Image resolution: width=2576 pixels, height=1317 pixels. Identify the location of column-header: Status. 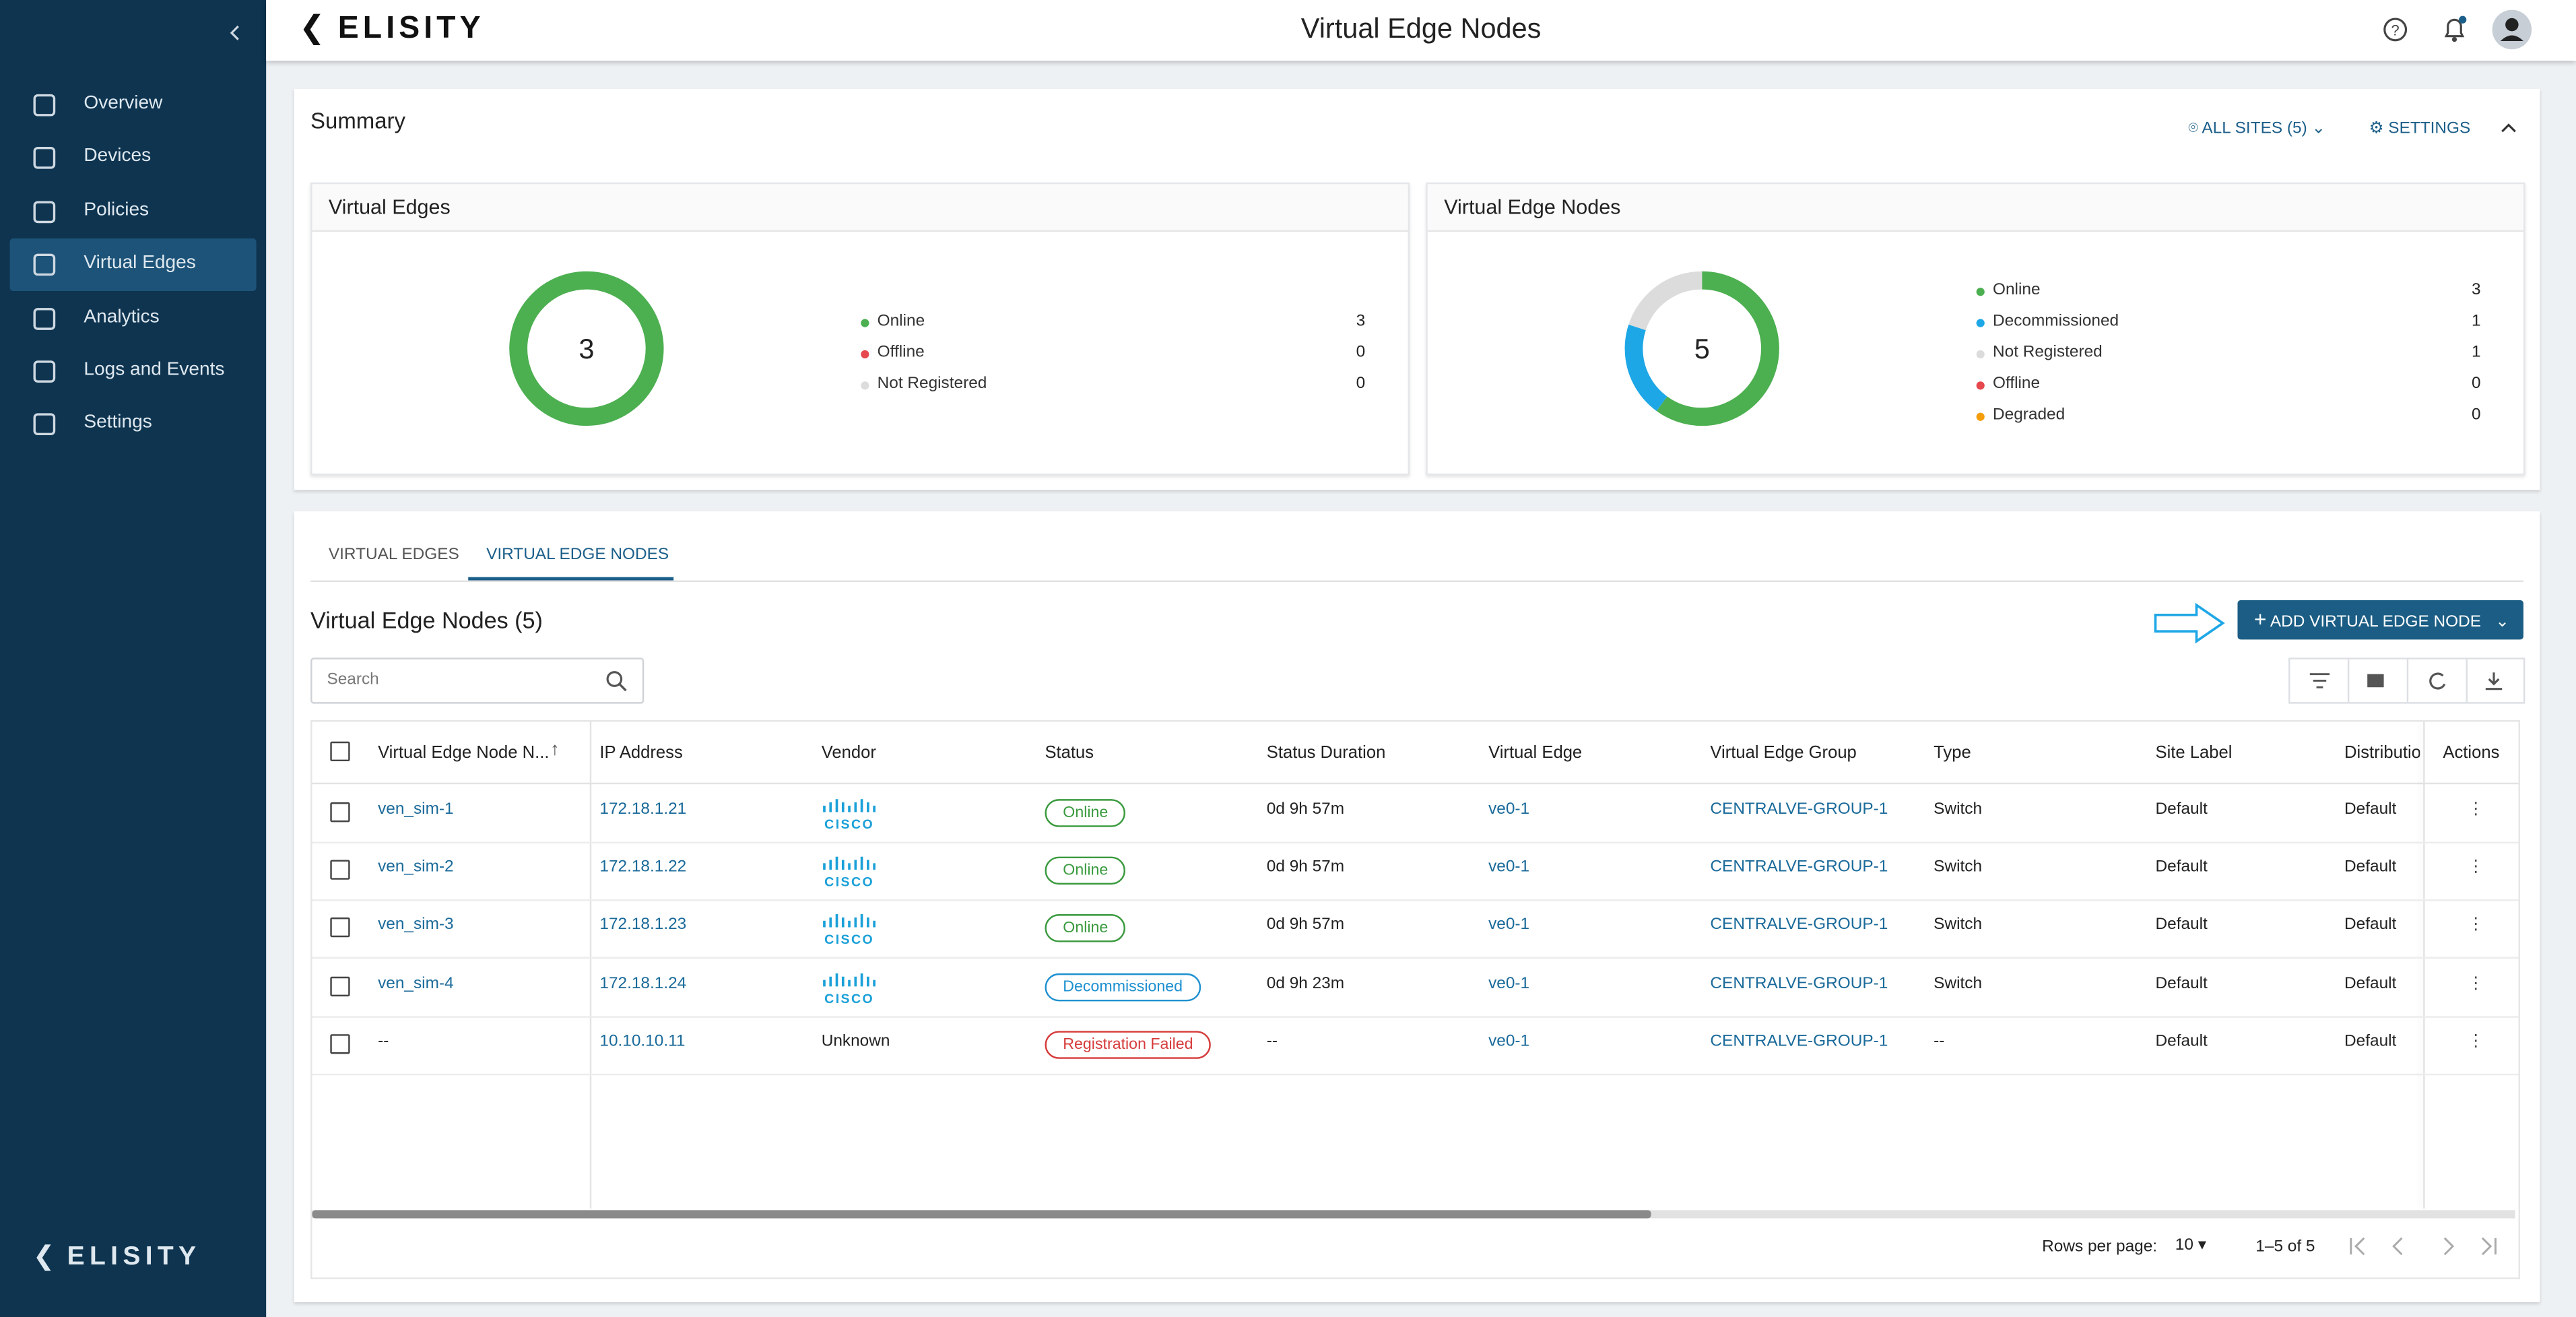
(1069, 753).